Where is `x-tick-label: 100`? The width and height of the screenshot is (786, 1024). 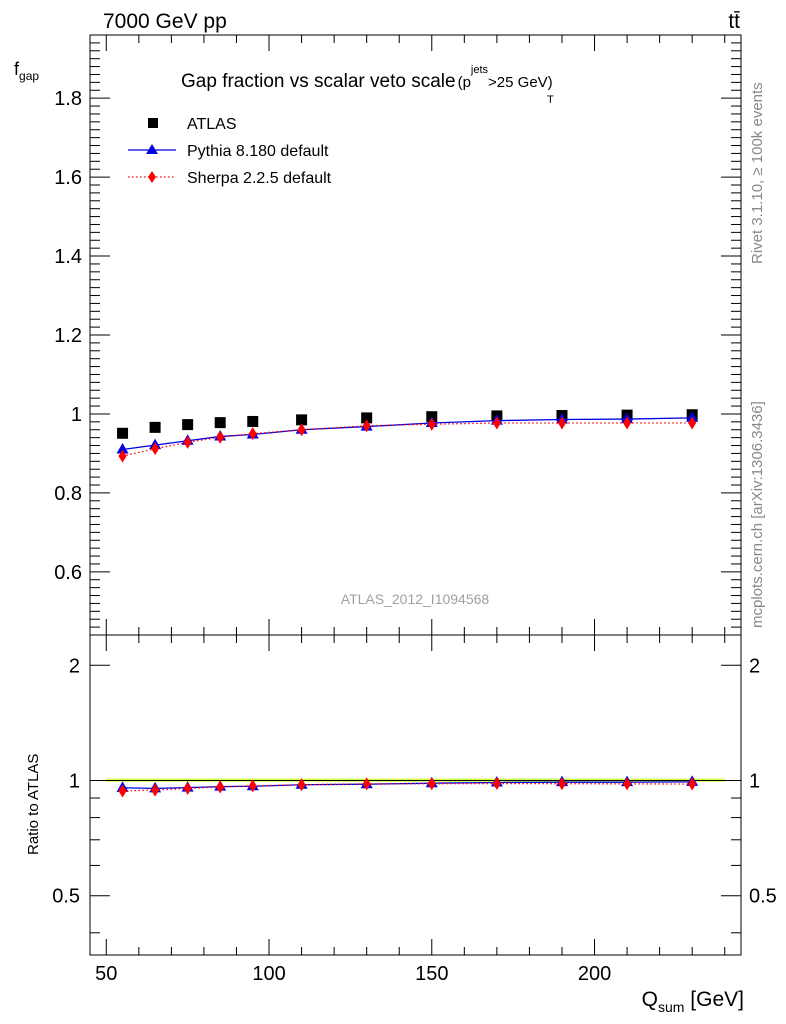
x-tick-label: 100 is located at coordinates (268, 974).